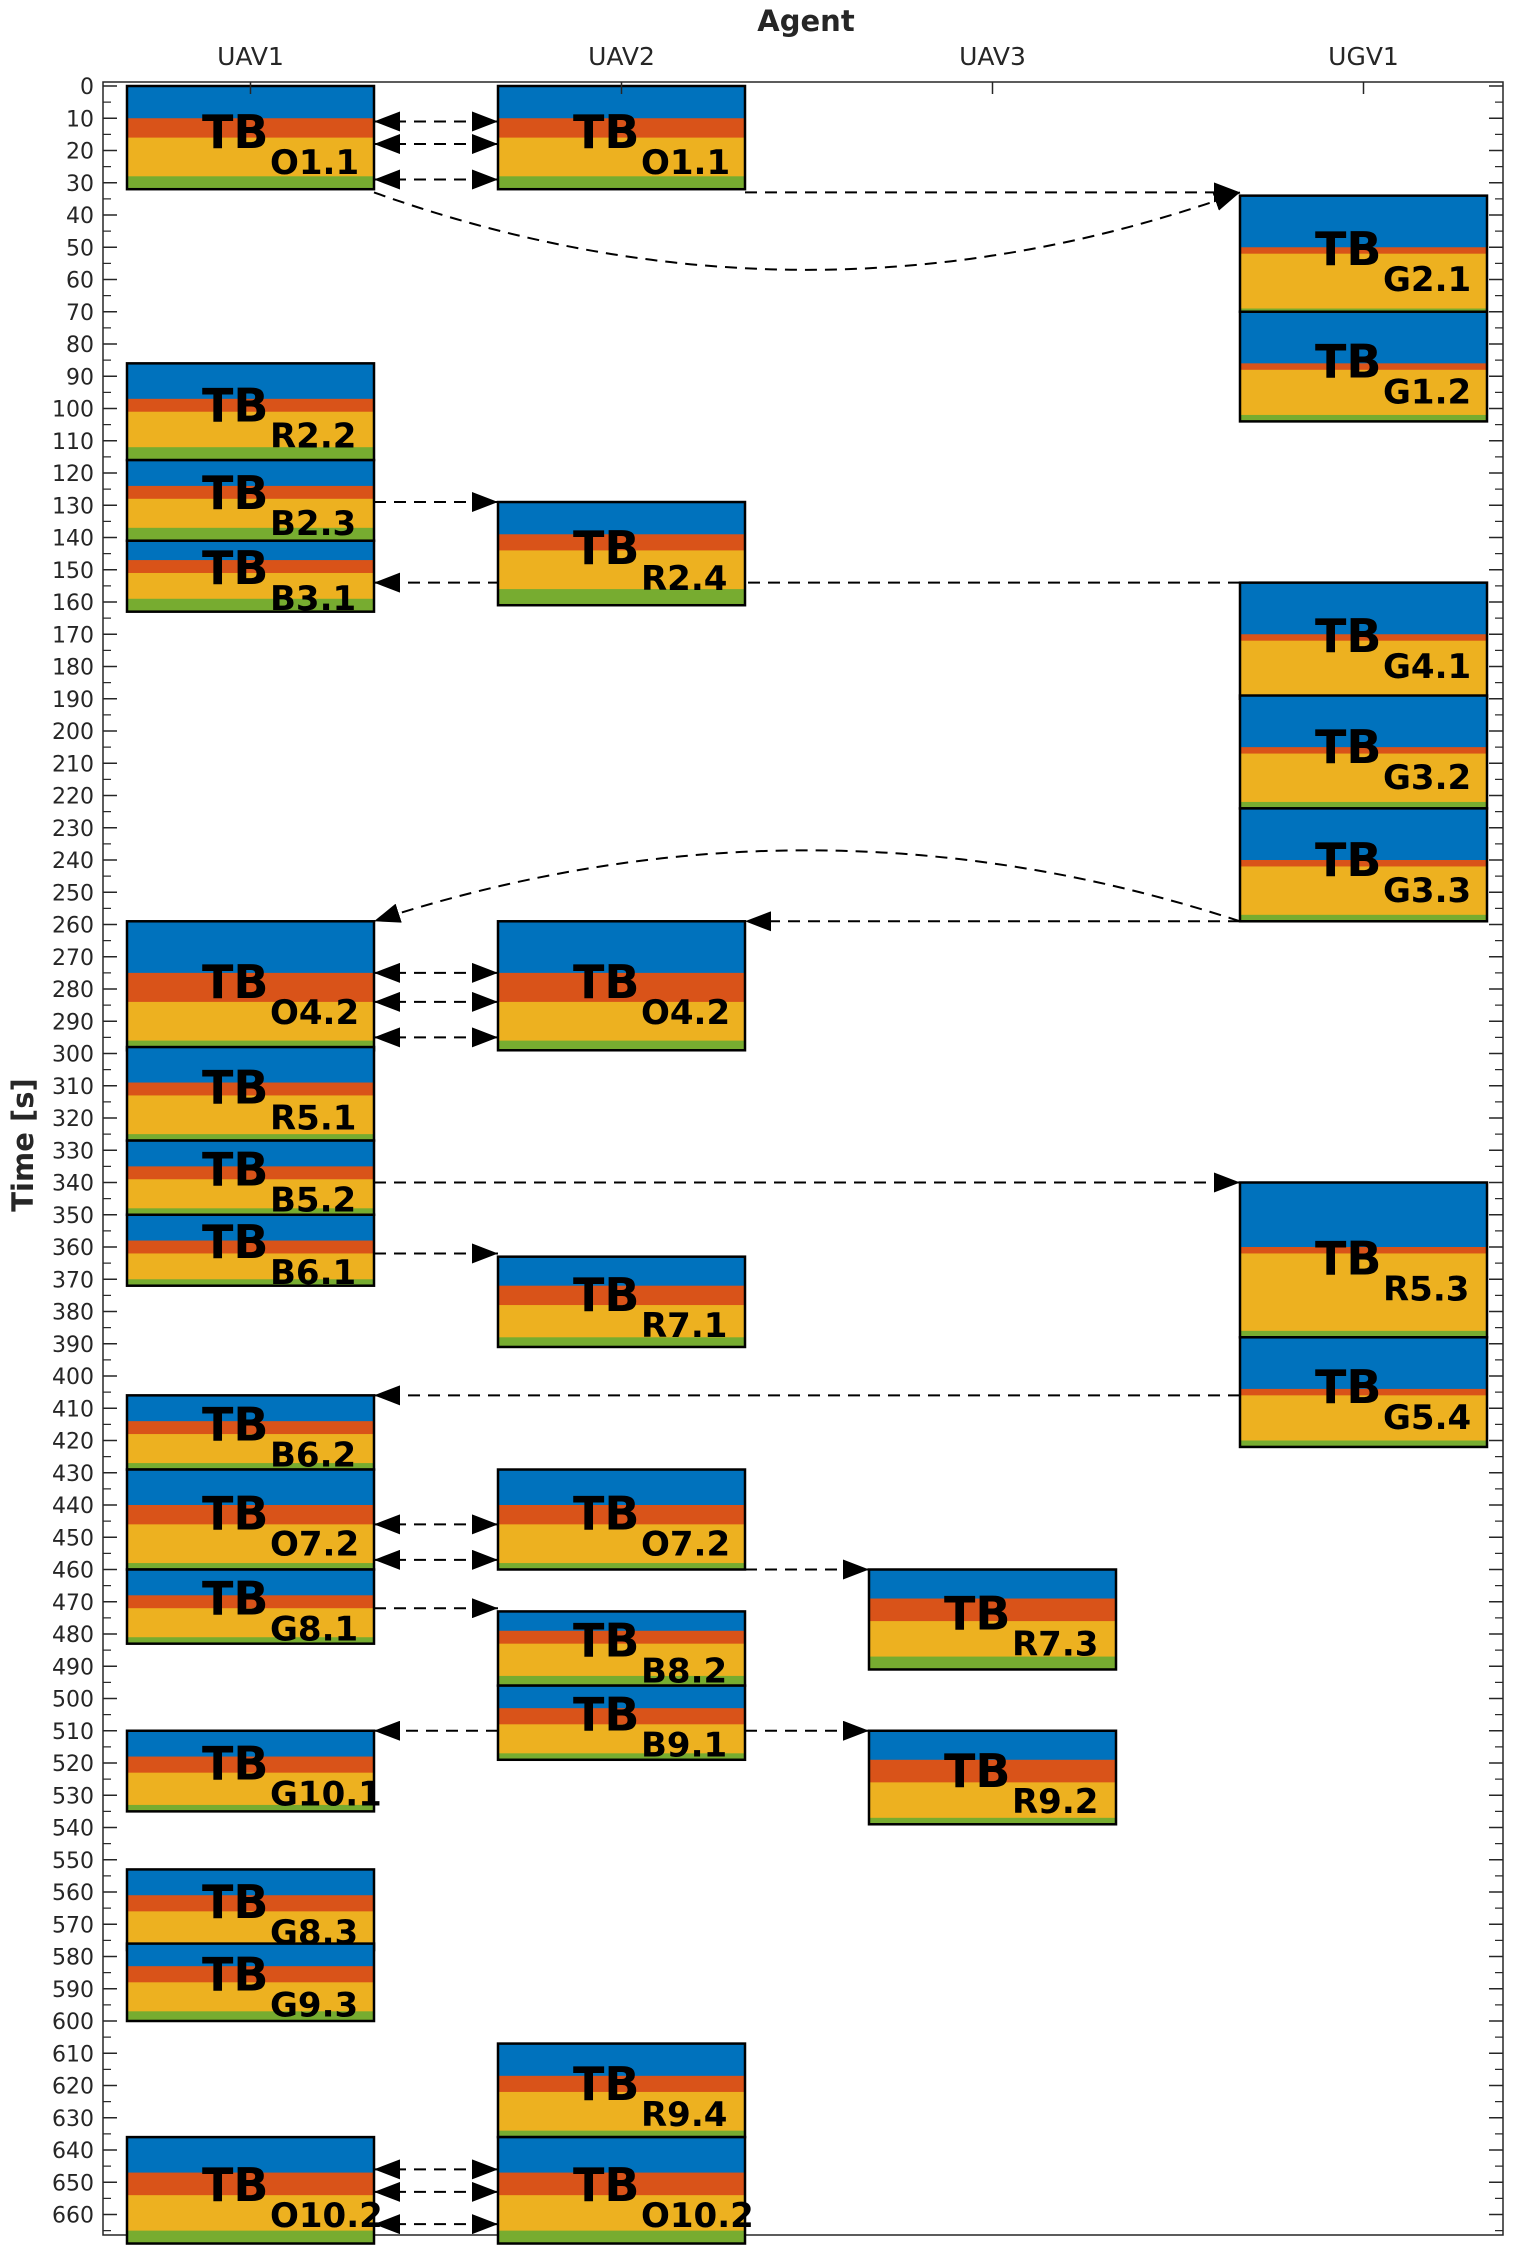  What do you see at coordinates (73, 1764) in the screenshot?
I see `y-tick-label: 520` at bounding box center [73, 1764].